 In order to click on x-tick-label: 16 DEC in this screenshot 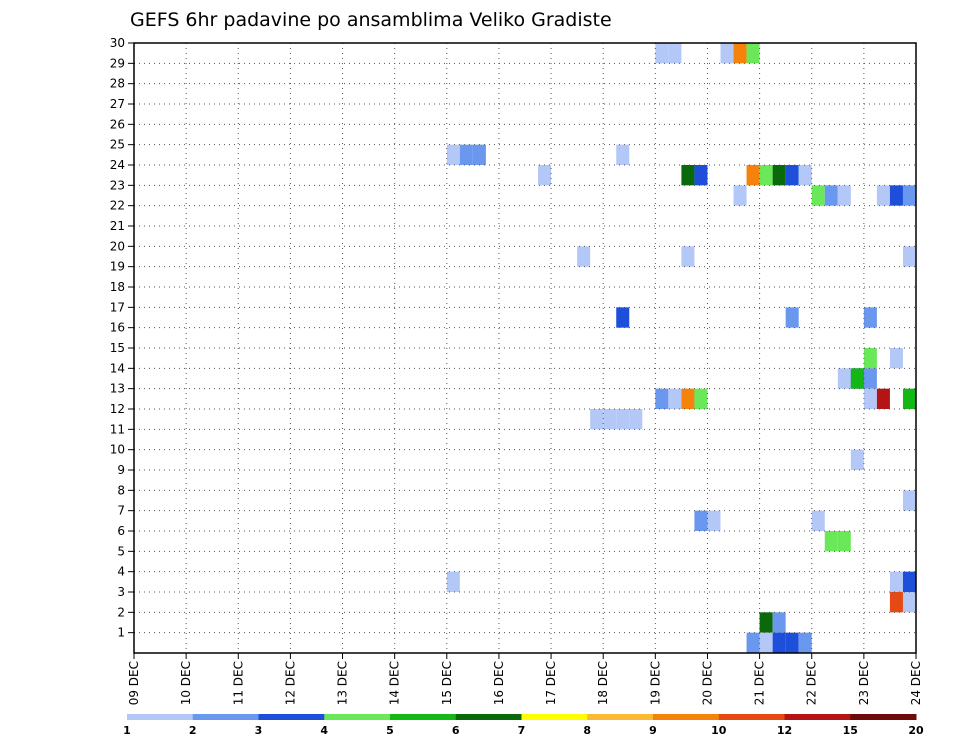, I will do `click(499, 683)`.